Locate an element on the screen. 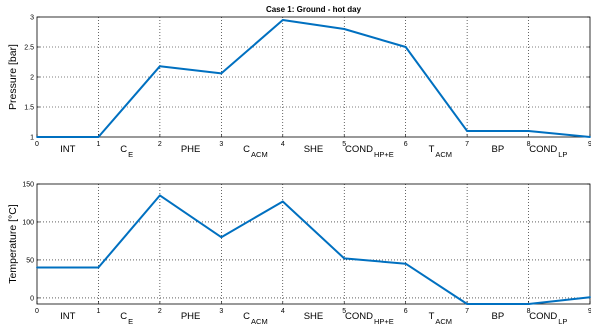  chart-2-xtick-label-8: 8 is located at coordinates (529, 311).